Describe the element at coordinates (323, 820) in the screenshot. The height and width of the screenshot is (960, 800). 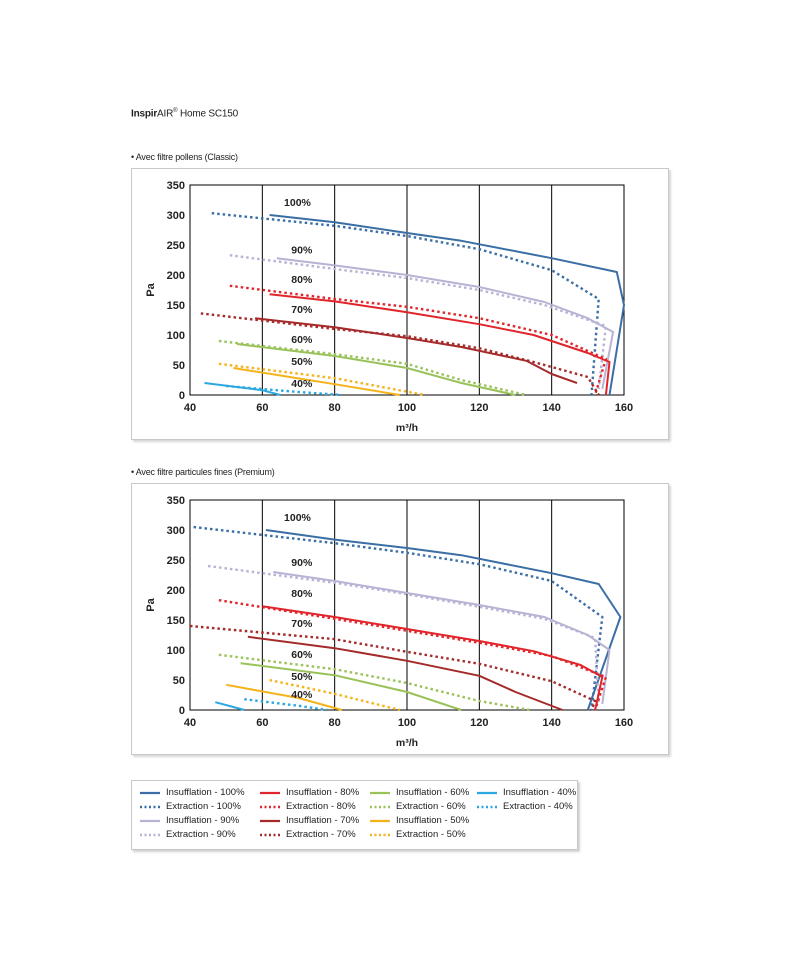
I see `legend-label: Insufflation - 70%` at that location.